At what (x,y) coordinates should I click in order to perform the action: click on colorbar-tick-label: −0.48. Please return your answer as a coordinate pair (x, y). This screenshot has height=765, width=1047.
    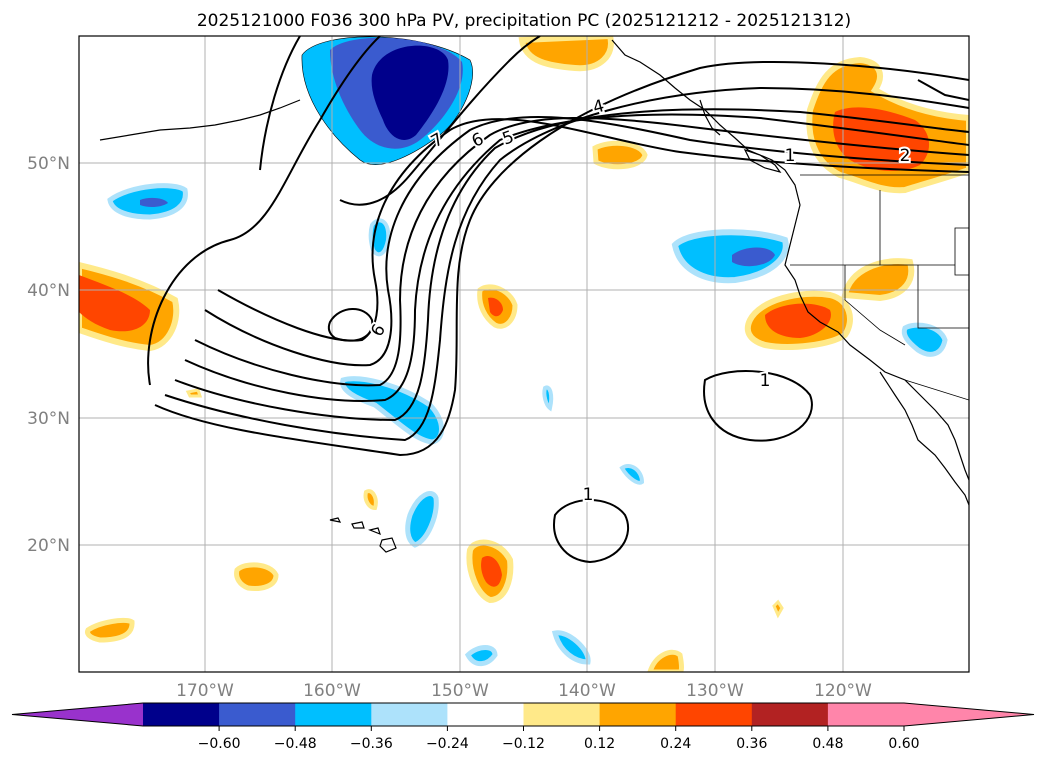
    Looking at the image, I should click on (295, 744).